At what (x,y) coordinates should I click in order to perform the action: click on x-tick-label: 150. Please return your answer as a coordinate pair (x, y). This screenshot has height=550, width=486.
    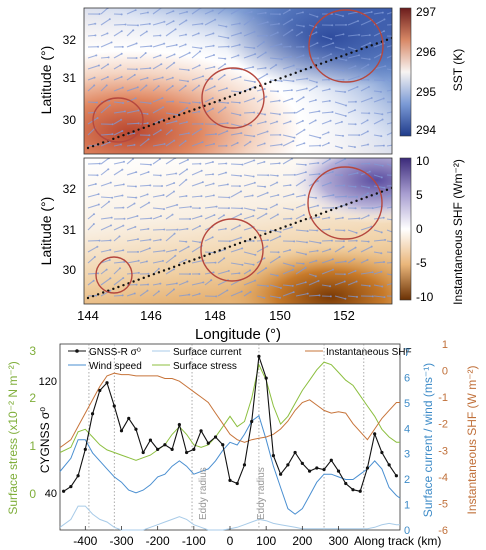
    Looking at the image, I should click on (280, 315).